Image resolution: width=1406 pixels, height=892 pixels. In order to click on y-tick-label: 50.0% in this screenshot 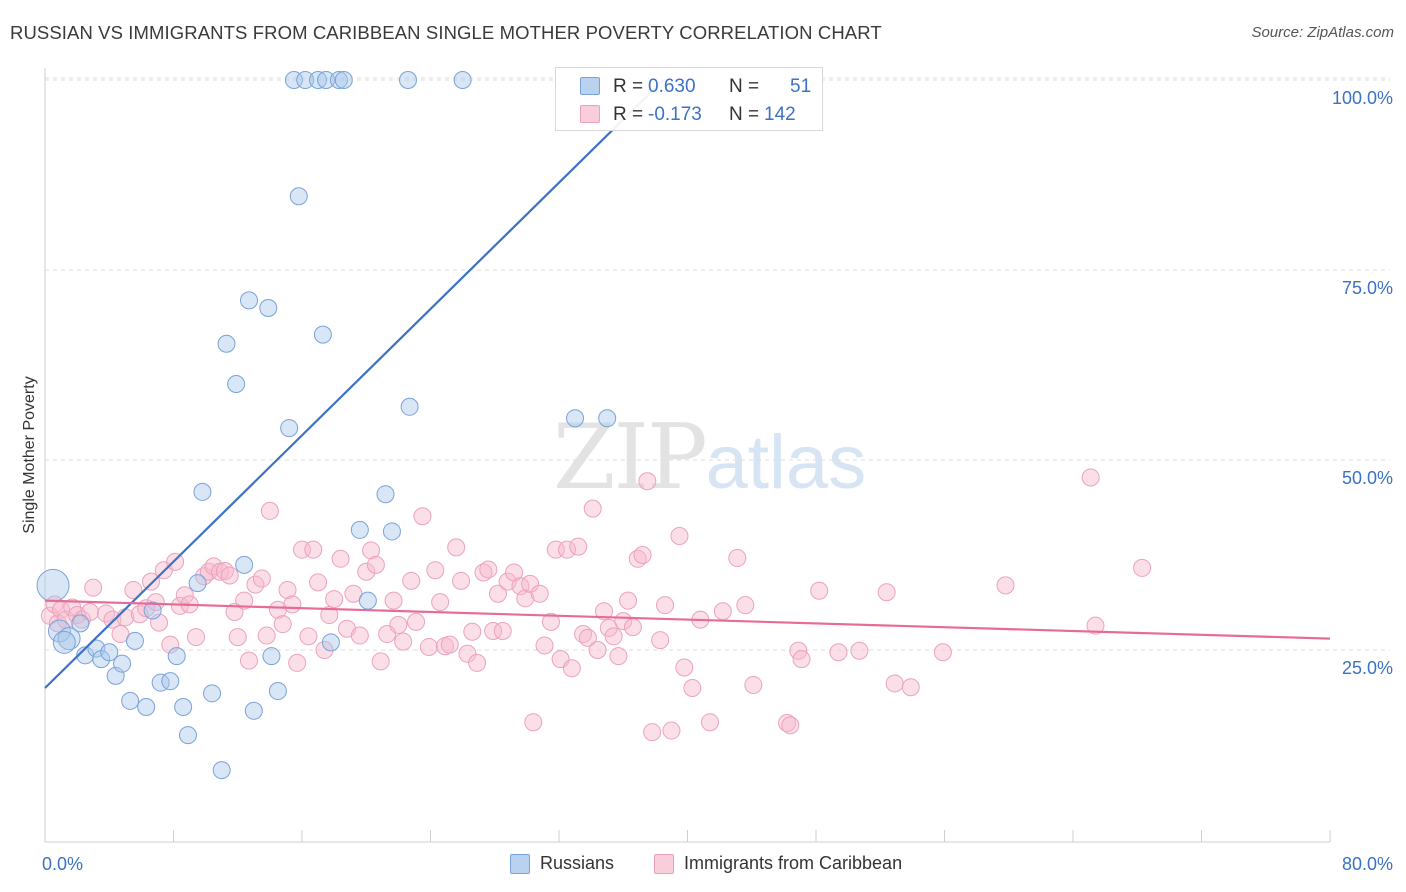, I will do `click(1367, 478)`.